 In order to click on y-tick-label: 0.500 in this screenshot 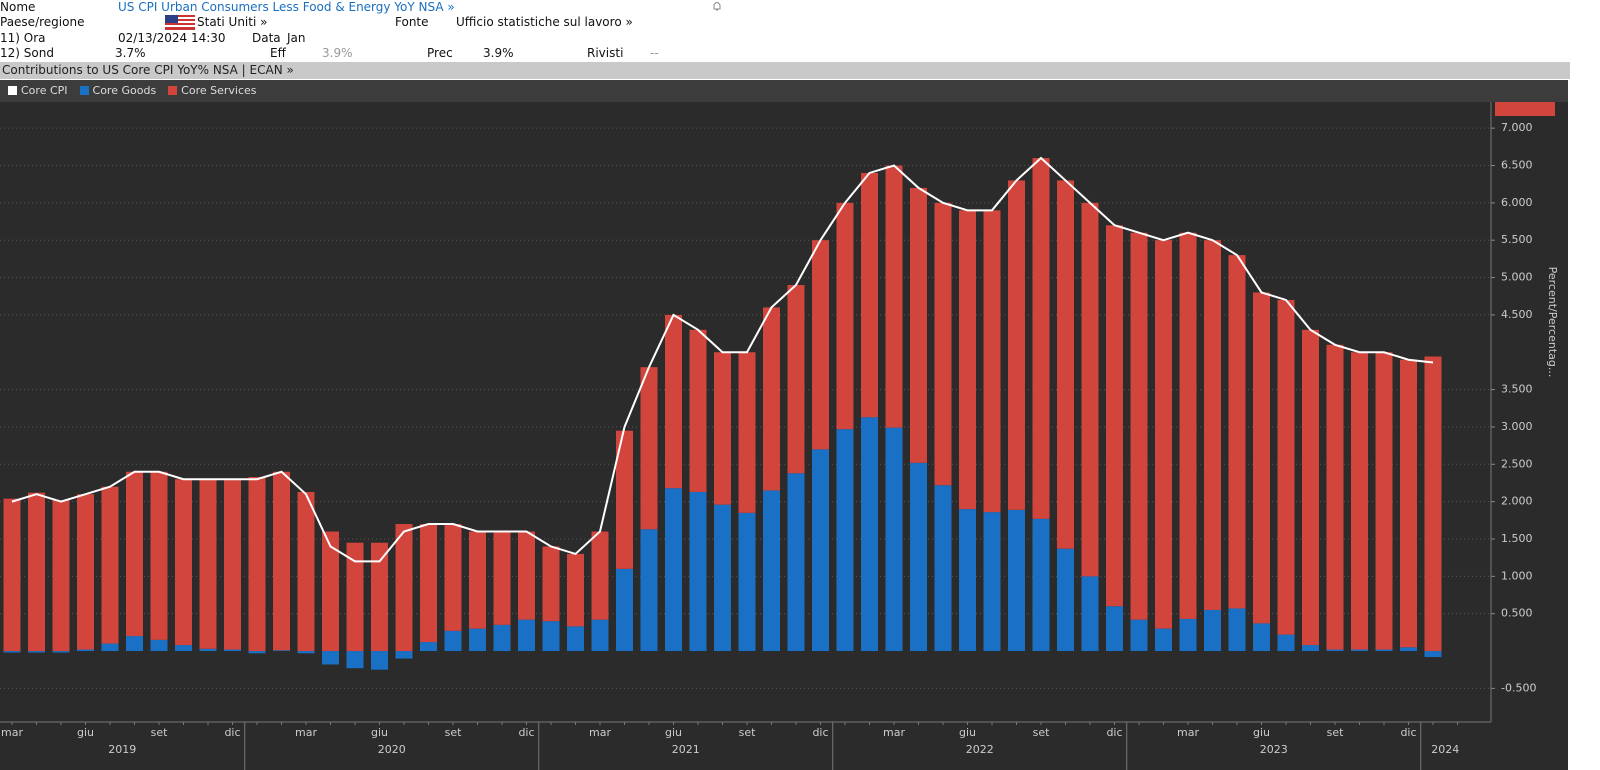, I will do `click(1517, 613)`.